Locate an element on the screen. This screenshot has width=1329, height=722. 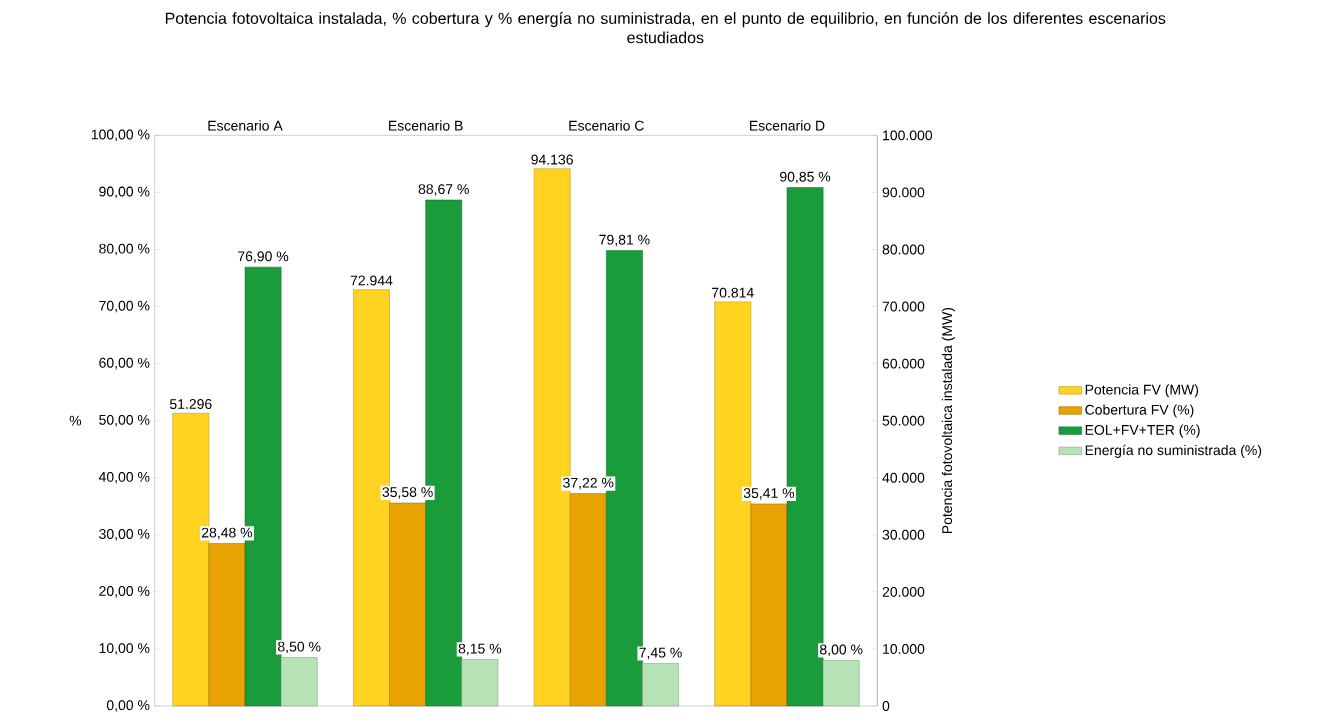
data-label: 8,50 % is located at coordinates (299, 647).